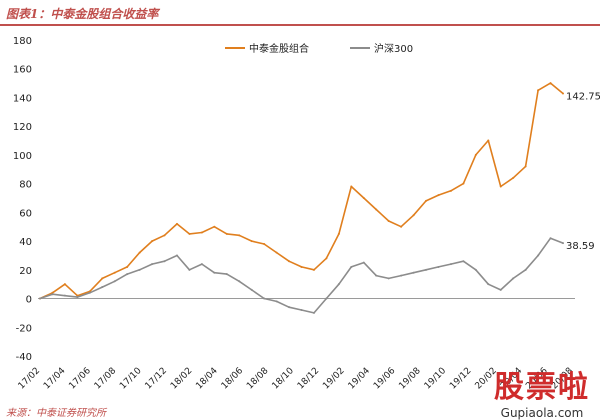 The height and width of the screenshot is (420, 600). Describe the element at coordinates (410, 379) in the screenshot. I see `x-tick-label: 19/08` at that location.